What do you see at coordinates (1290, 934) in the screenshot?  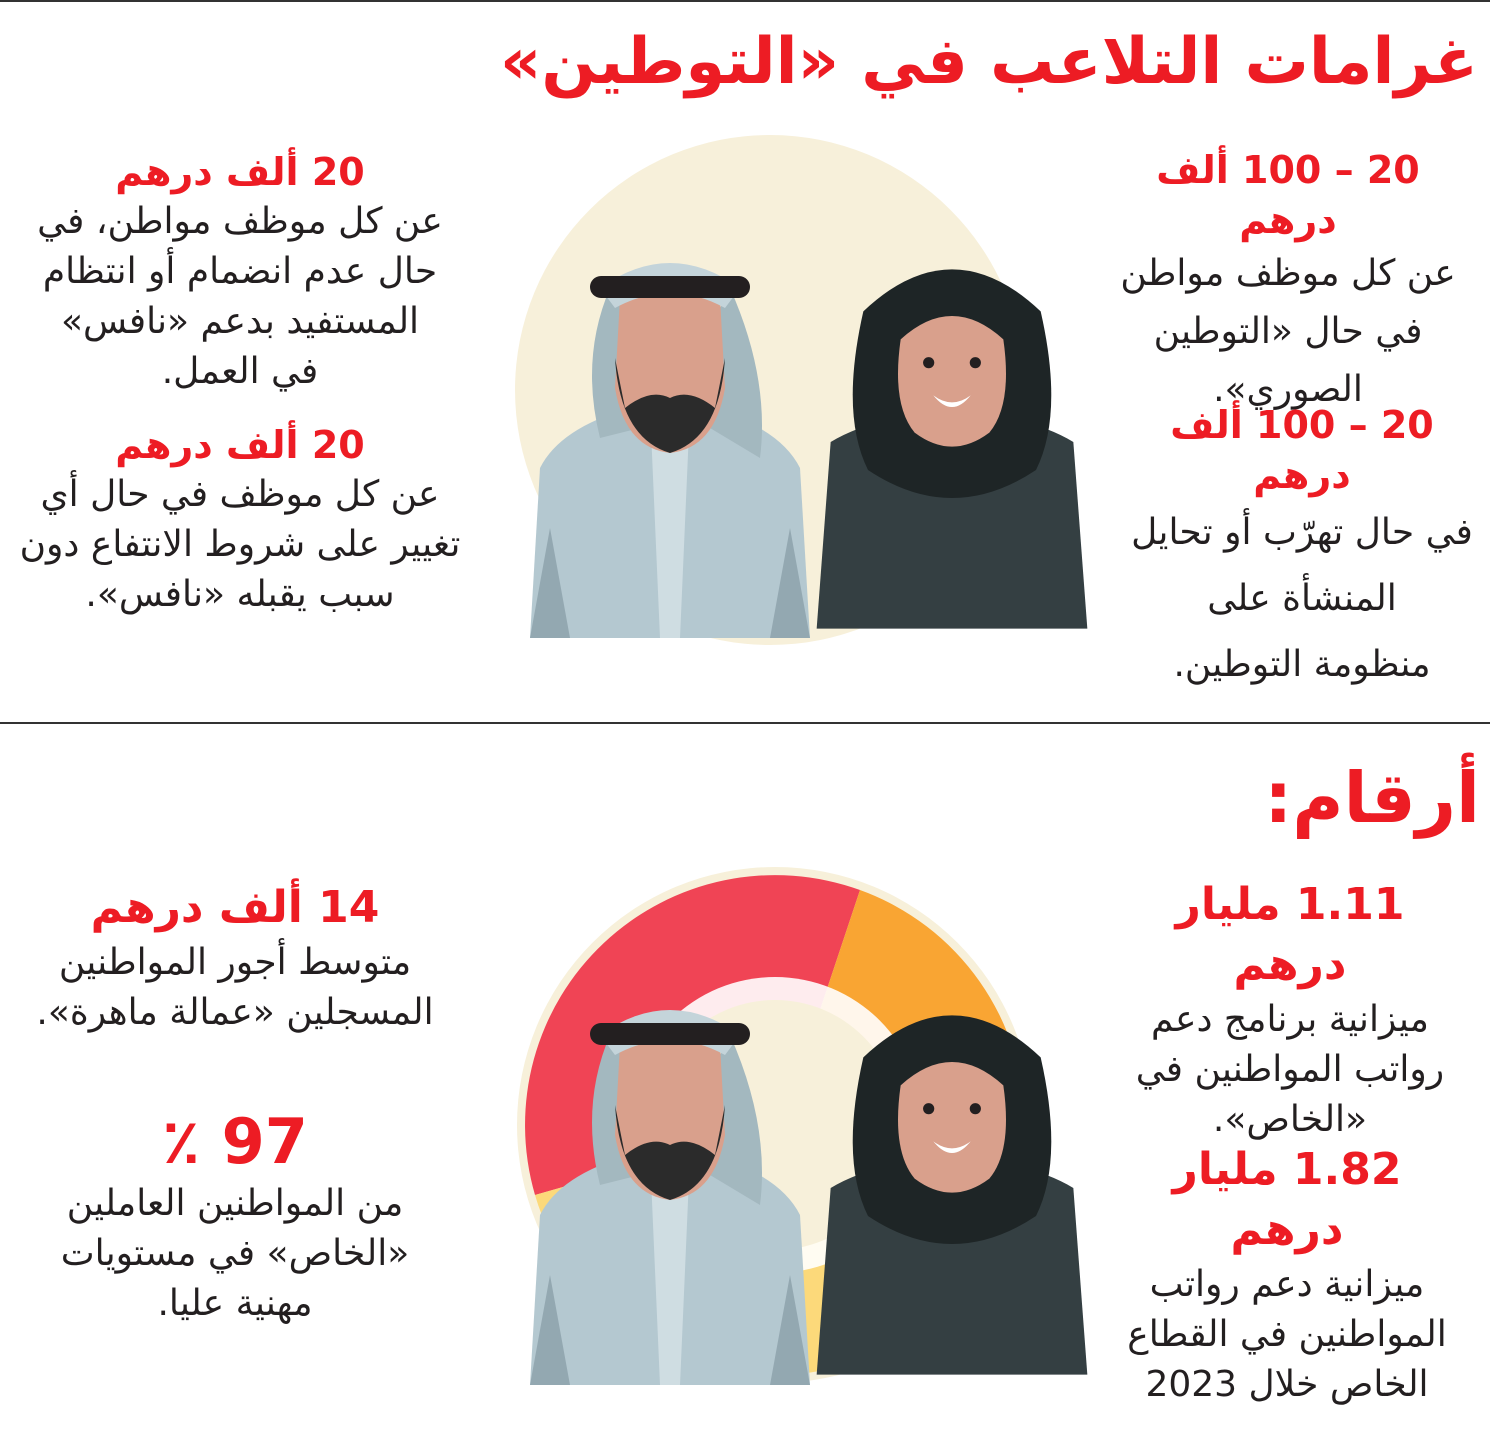 I see `stat-amount: 1.11 مليار درهم` at bounding box center [1290, 934].